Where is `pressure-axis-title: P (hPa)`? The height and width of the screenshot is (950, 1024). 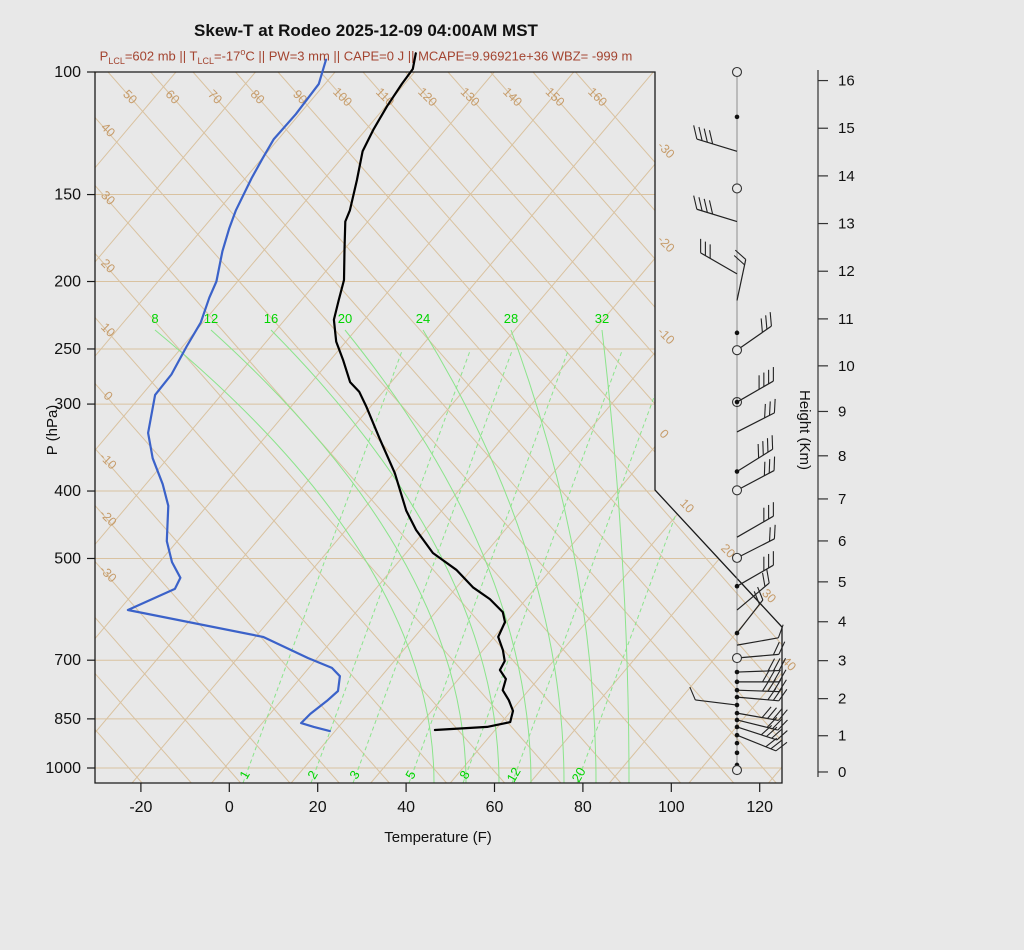
pressure-axis-title: P (hPa) is located at coordinates (52, 430).